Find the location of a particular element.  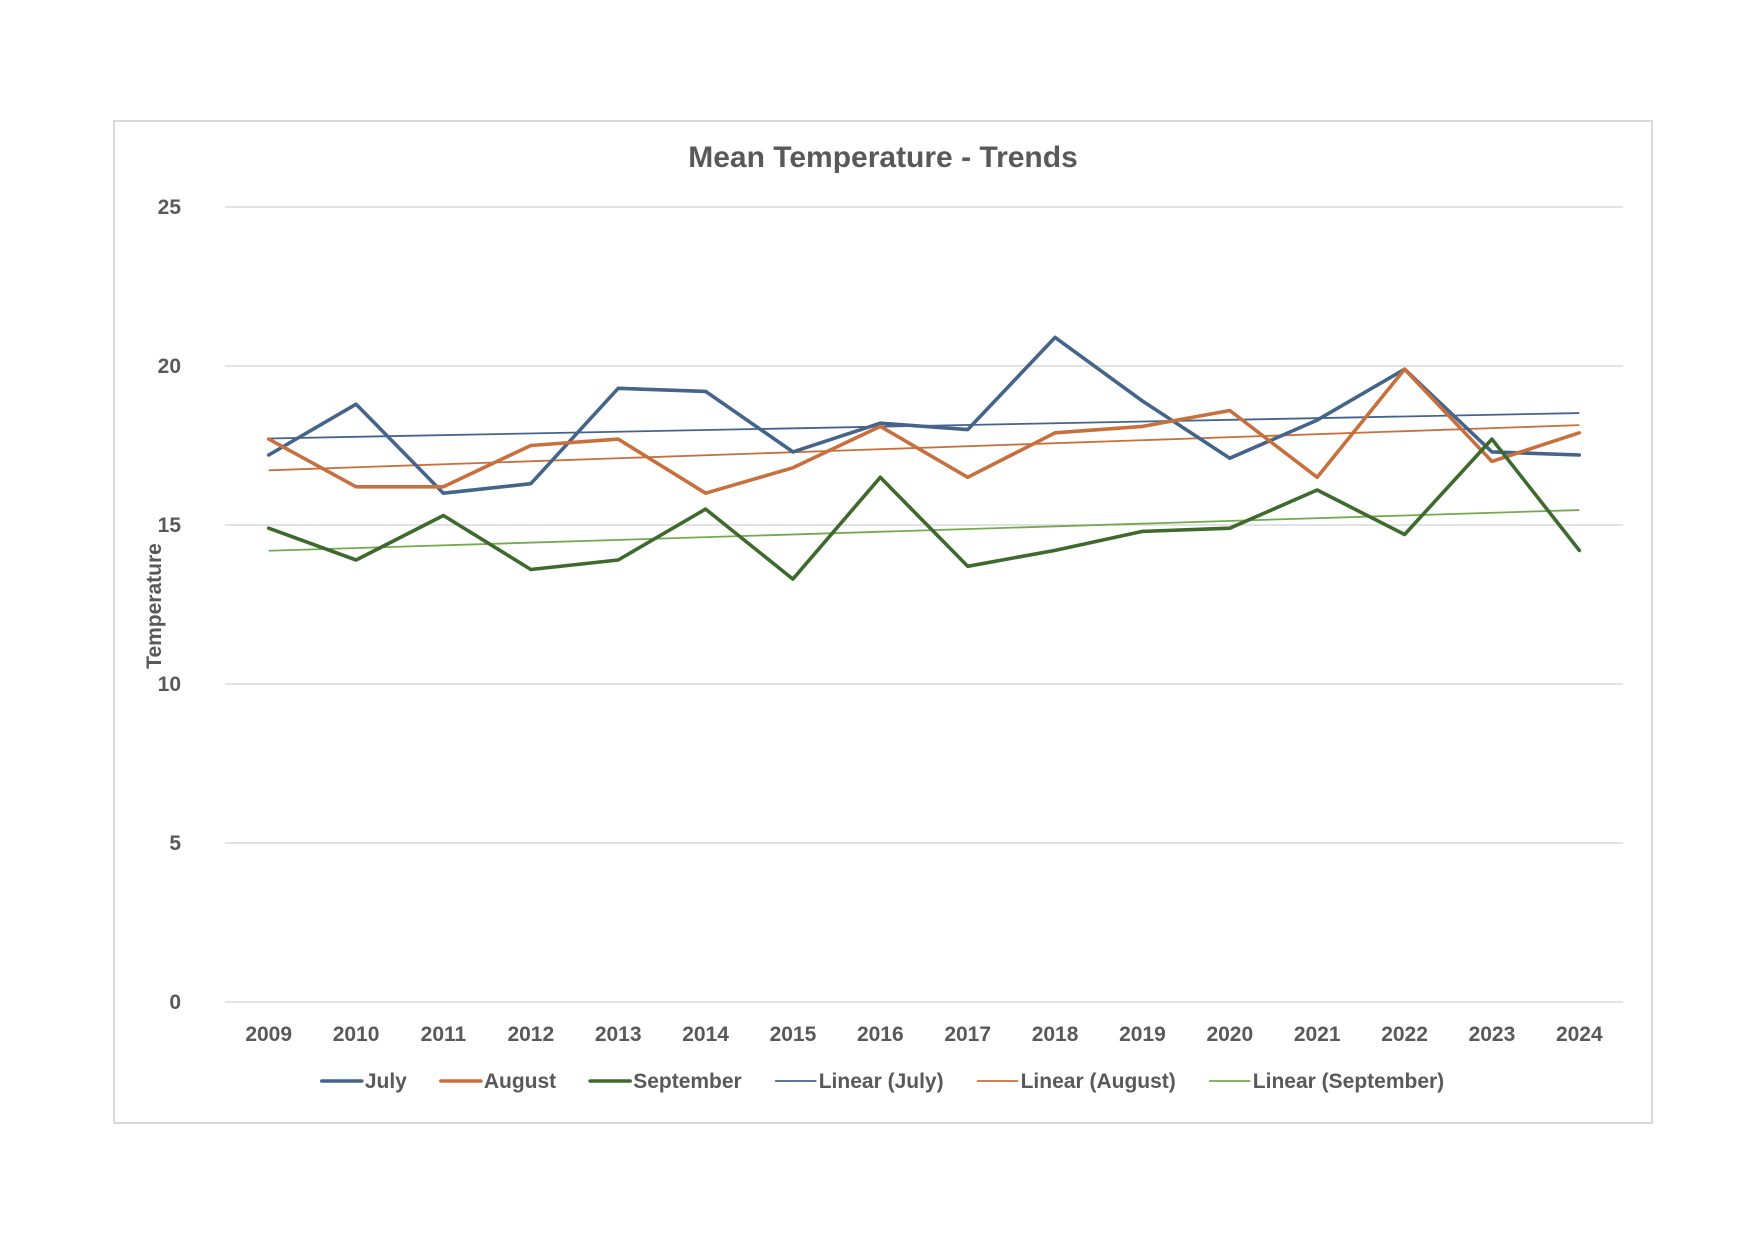

x-tick-label: 2024 is located at coordinates (1579, 1034).